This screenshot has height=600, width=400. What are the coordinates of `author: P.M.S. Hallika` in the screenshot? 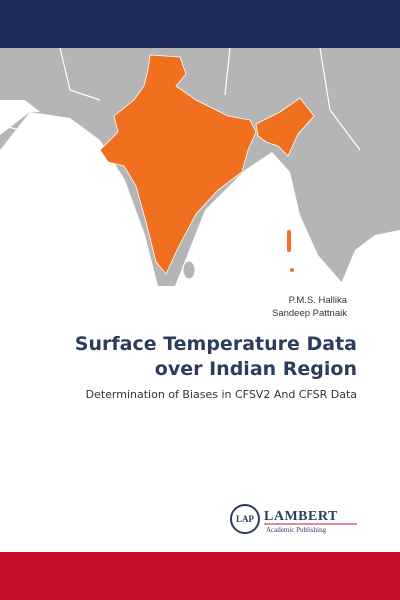 It's located at (318, 300).